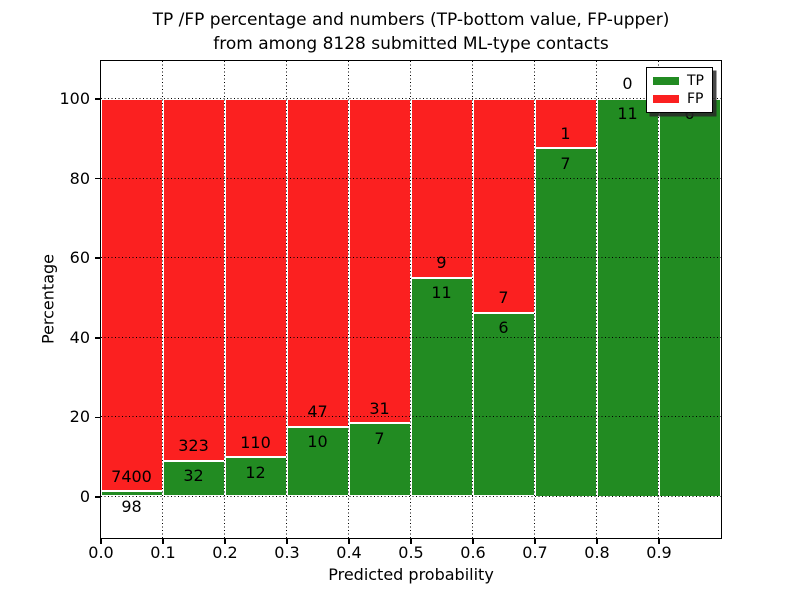 The image size is (800, 600). Describe the element at coordinates (79, 417) in the screenshot. I see `y-tick-label: 20` at that location.